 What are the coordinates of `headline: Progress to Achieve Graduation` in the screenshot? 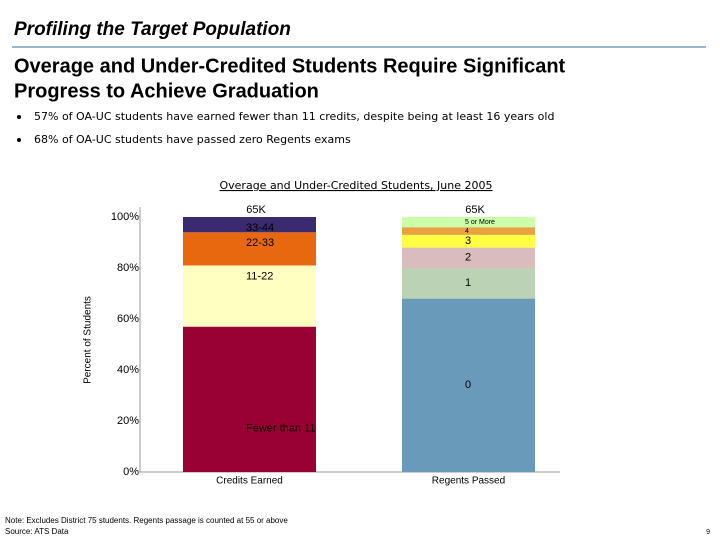 It's located at (166, 91).